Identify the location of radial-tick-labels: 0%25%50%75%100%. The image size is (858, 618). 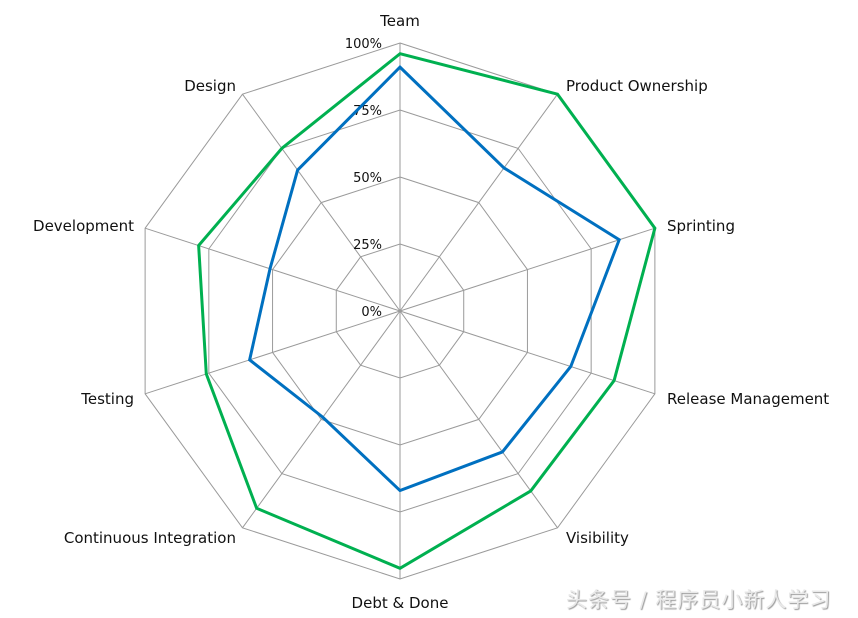
(363, 178).